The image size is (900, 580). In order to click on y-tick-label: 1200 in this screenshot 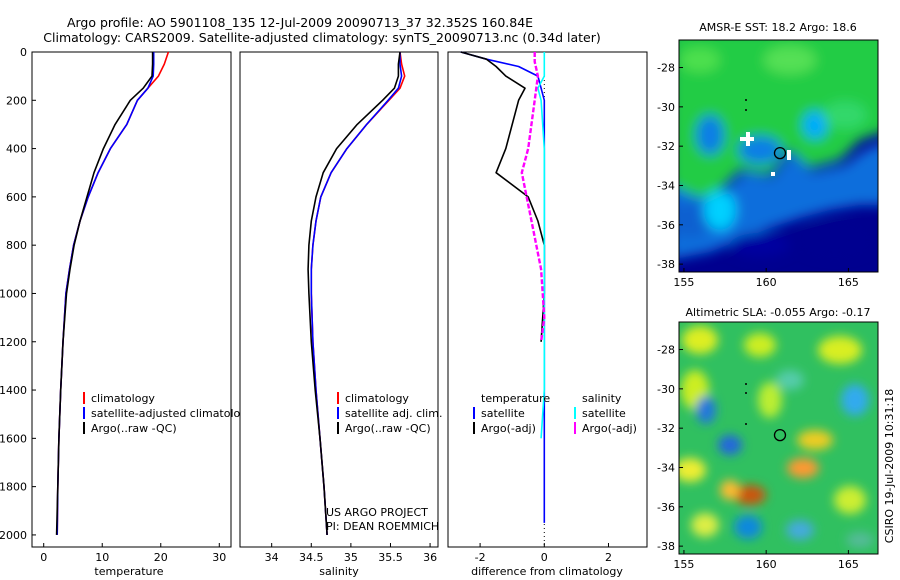, I will do `click(13, 342)`.